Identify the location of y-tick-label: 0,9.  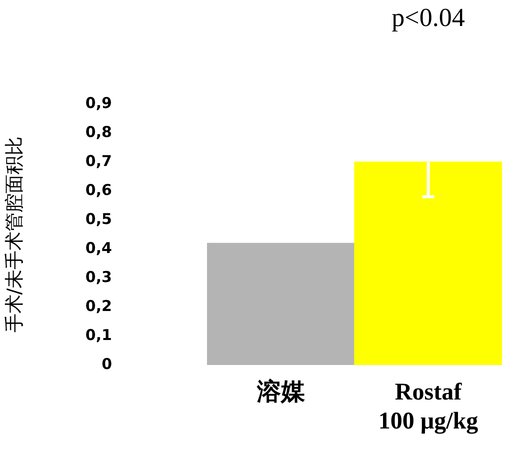
(98, 103).